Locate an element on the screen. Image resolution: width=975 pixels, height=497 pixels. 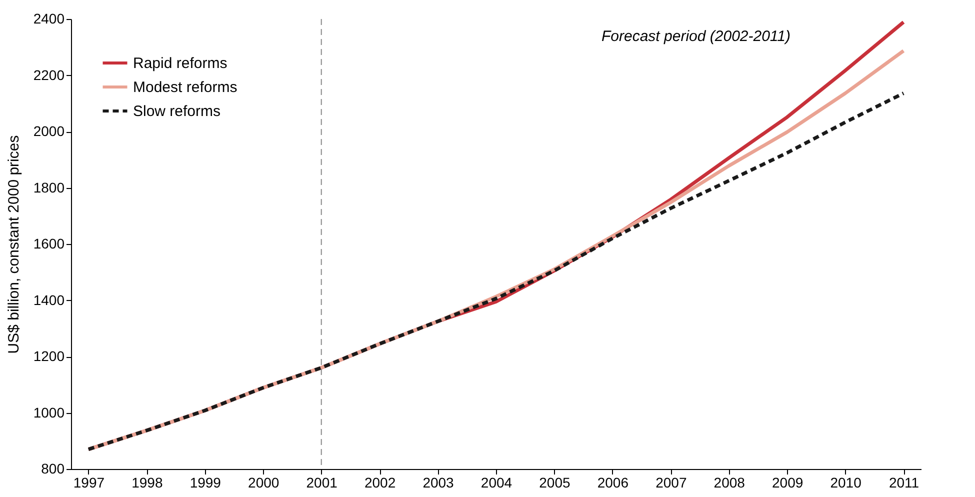
x-tick-label: 2011 is located at coordinates (904, 482).